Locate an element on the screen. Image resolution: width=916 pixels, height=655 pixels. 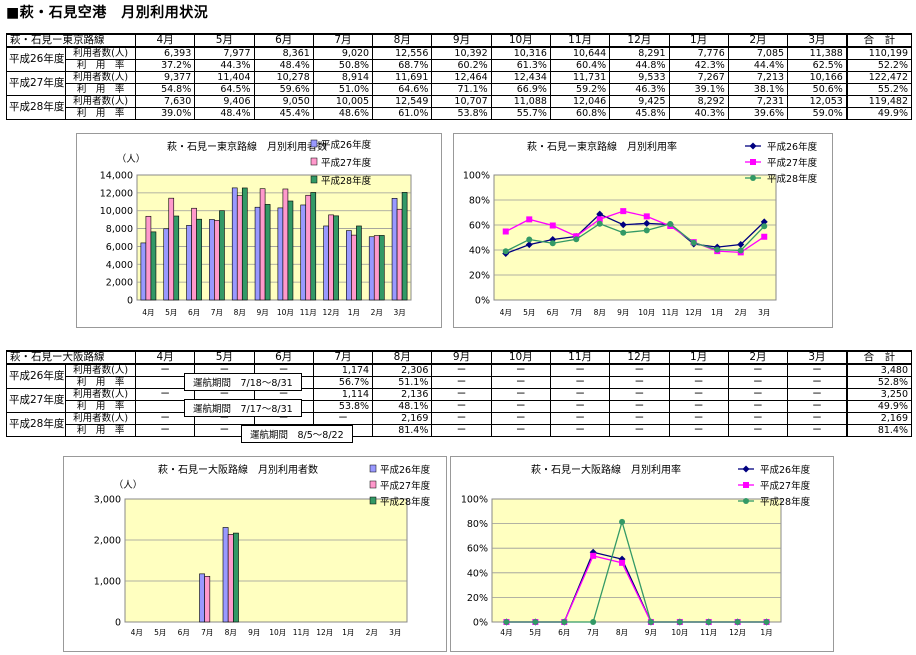
fiscal-year-label: 平成28年度 is located at coordinates (36, 107).